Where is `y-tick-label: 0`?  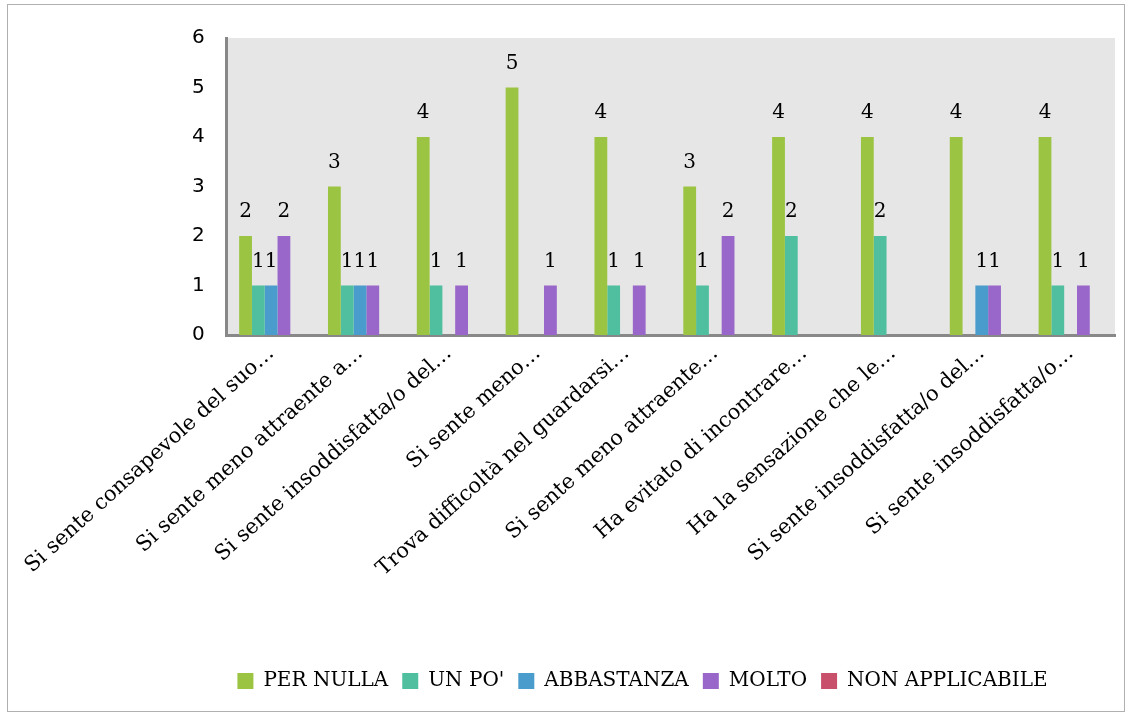
y-tick-label: 0 is located at coordinates (198, 333).